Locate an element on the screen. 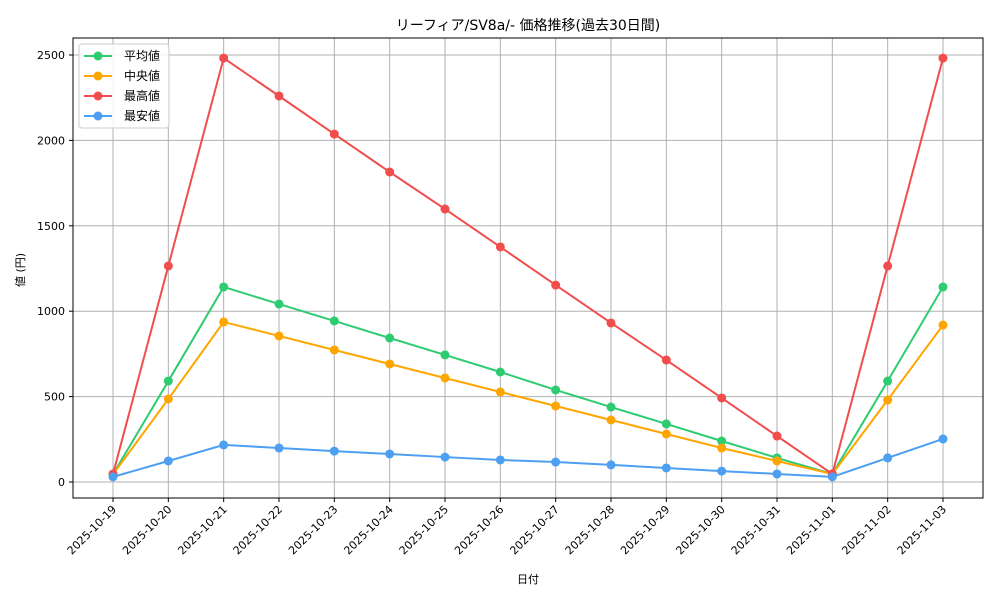  legend-item: 中央値 is located at coordinates (122, 75).